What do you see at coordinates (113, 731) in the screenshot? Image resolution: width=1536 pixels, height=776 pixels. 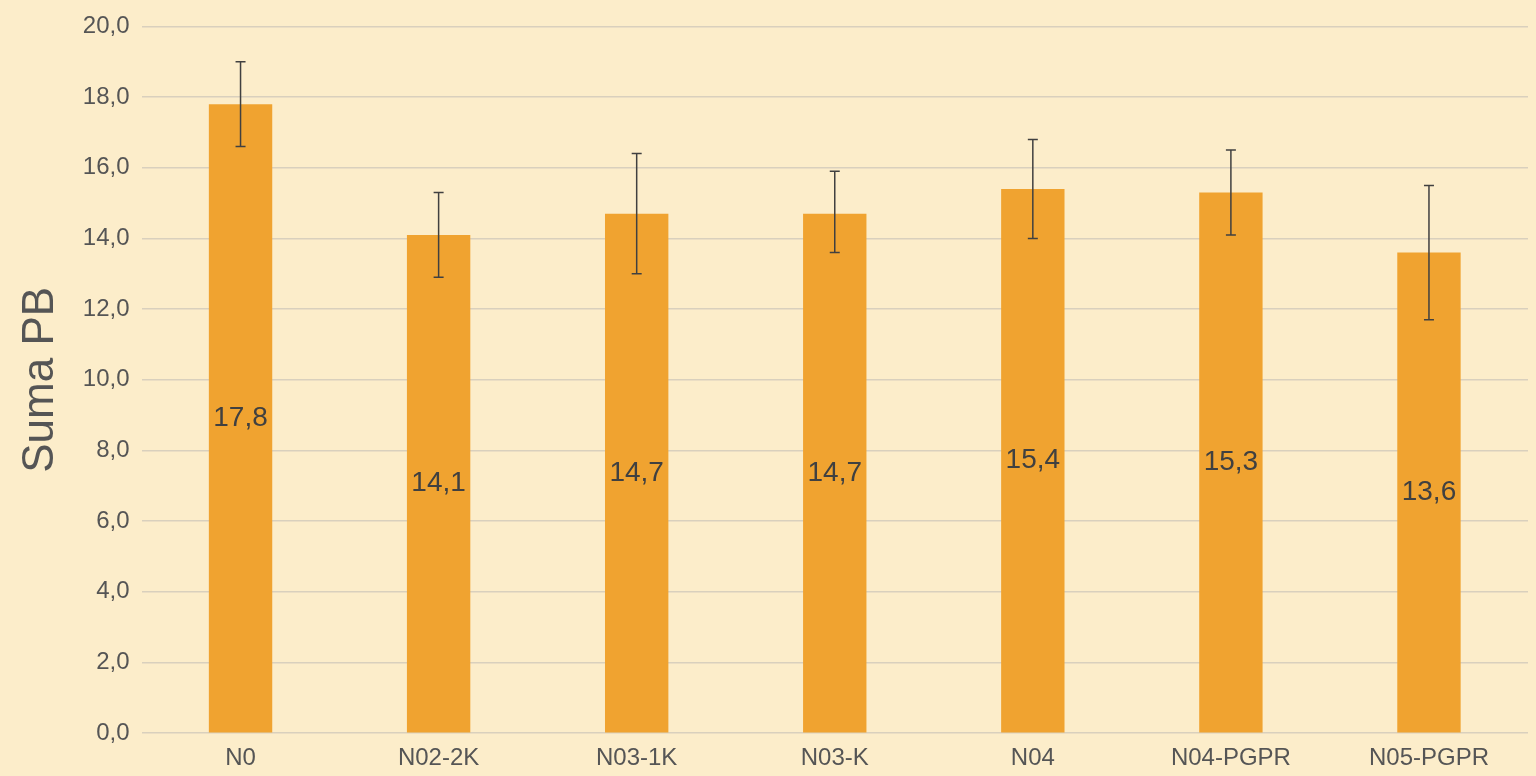 I see `y-tick-label: 0,0` at bounding box center [113, 731].